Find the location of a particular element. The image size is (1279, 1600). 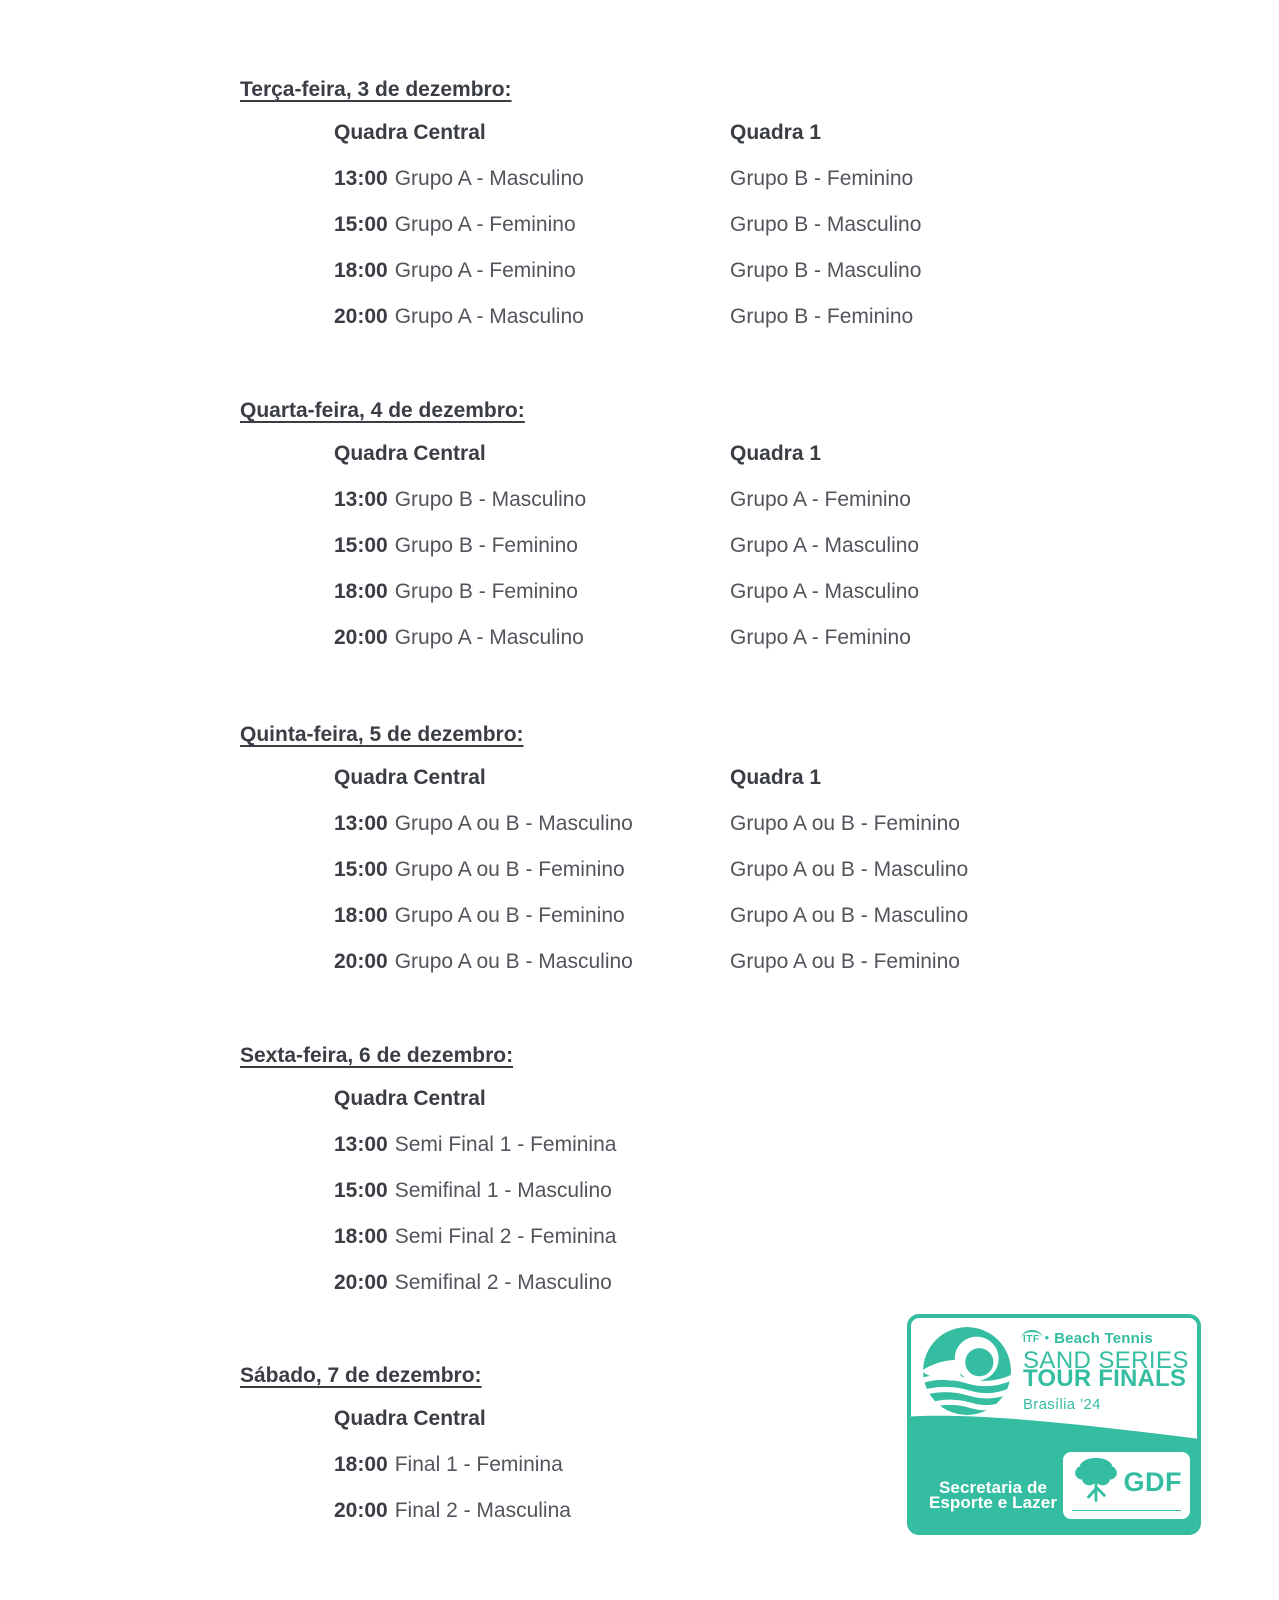

match-row: 20:00 Semifinal 2 - Masculino is located at coordinates (475, 1283).